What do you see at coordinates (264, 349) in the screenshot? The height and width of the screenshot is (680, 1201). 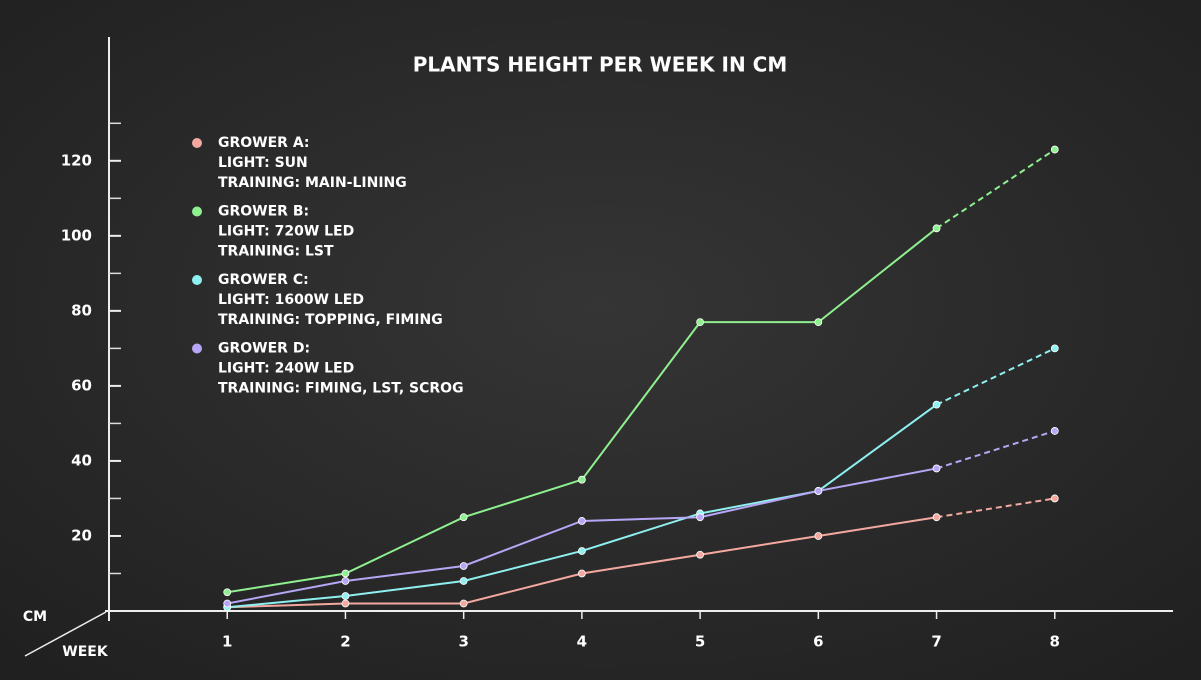 I see `legend-label: GROWER D:` at bounding box center [264, 349].